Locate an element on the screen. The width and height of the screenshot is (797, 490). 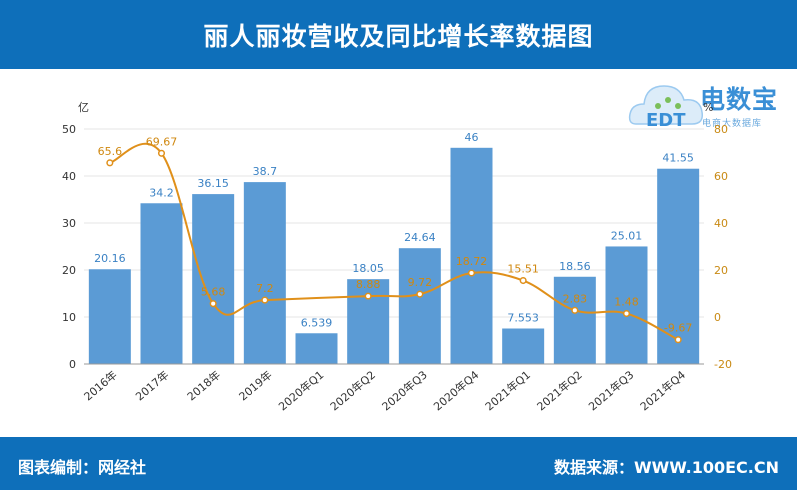
x-tick-label: 2020年Q4 is located at coordinates (456, 391).